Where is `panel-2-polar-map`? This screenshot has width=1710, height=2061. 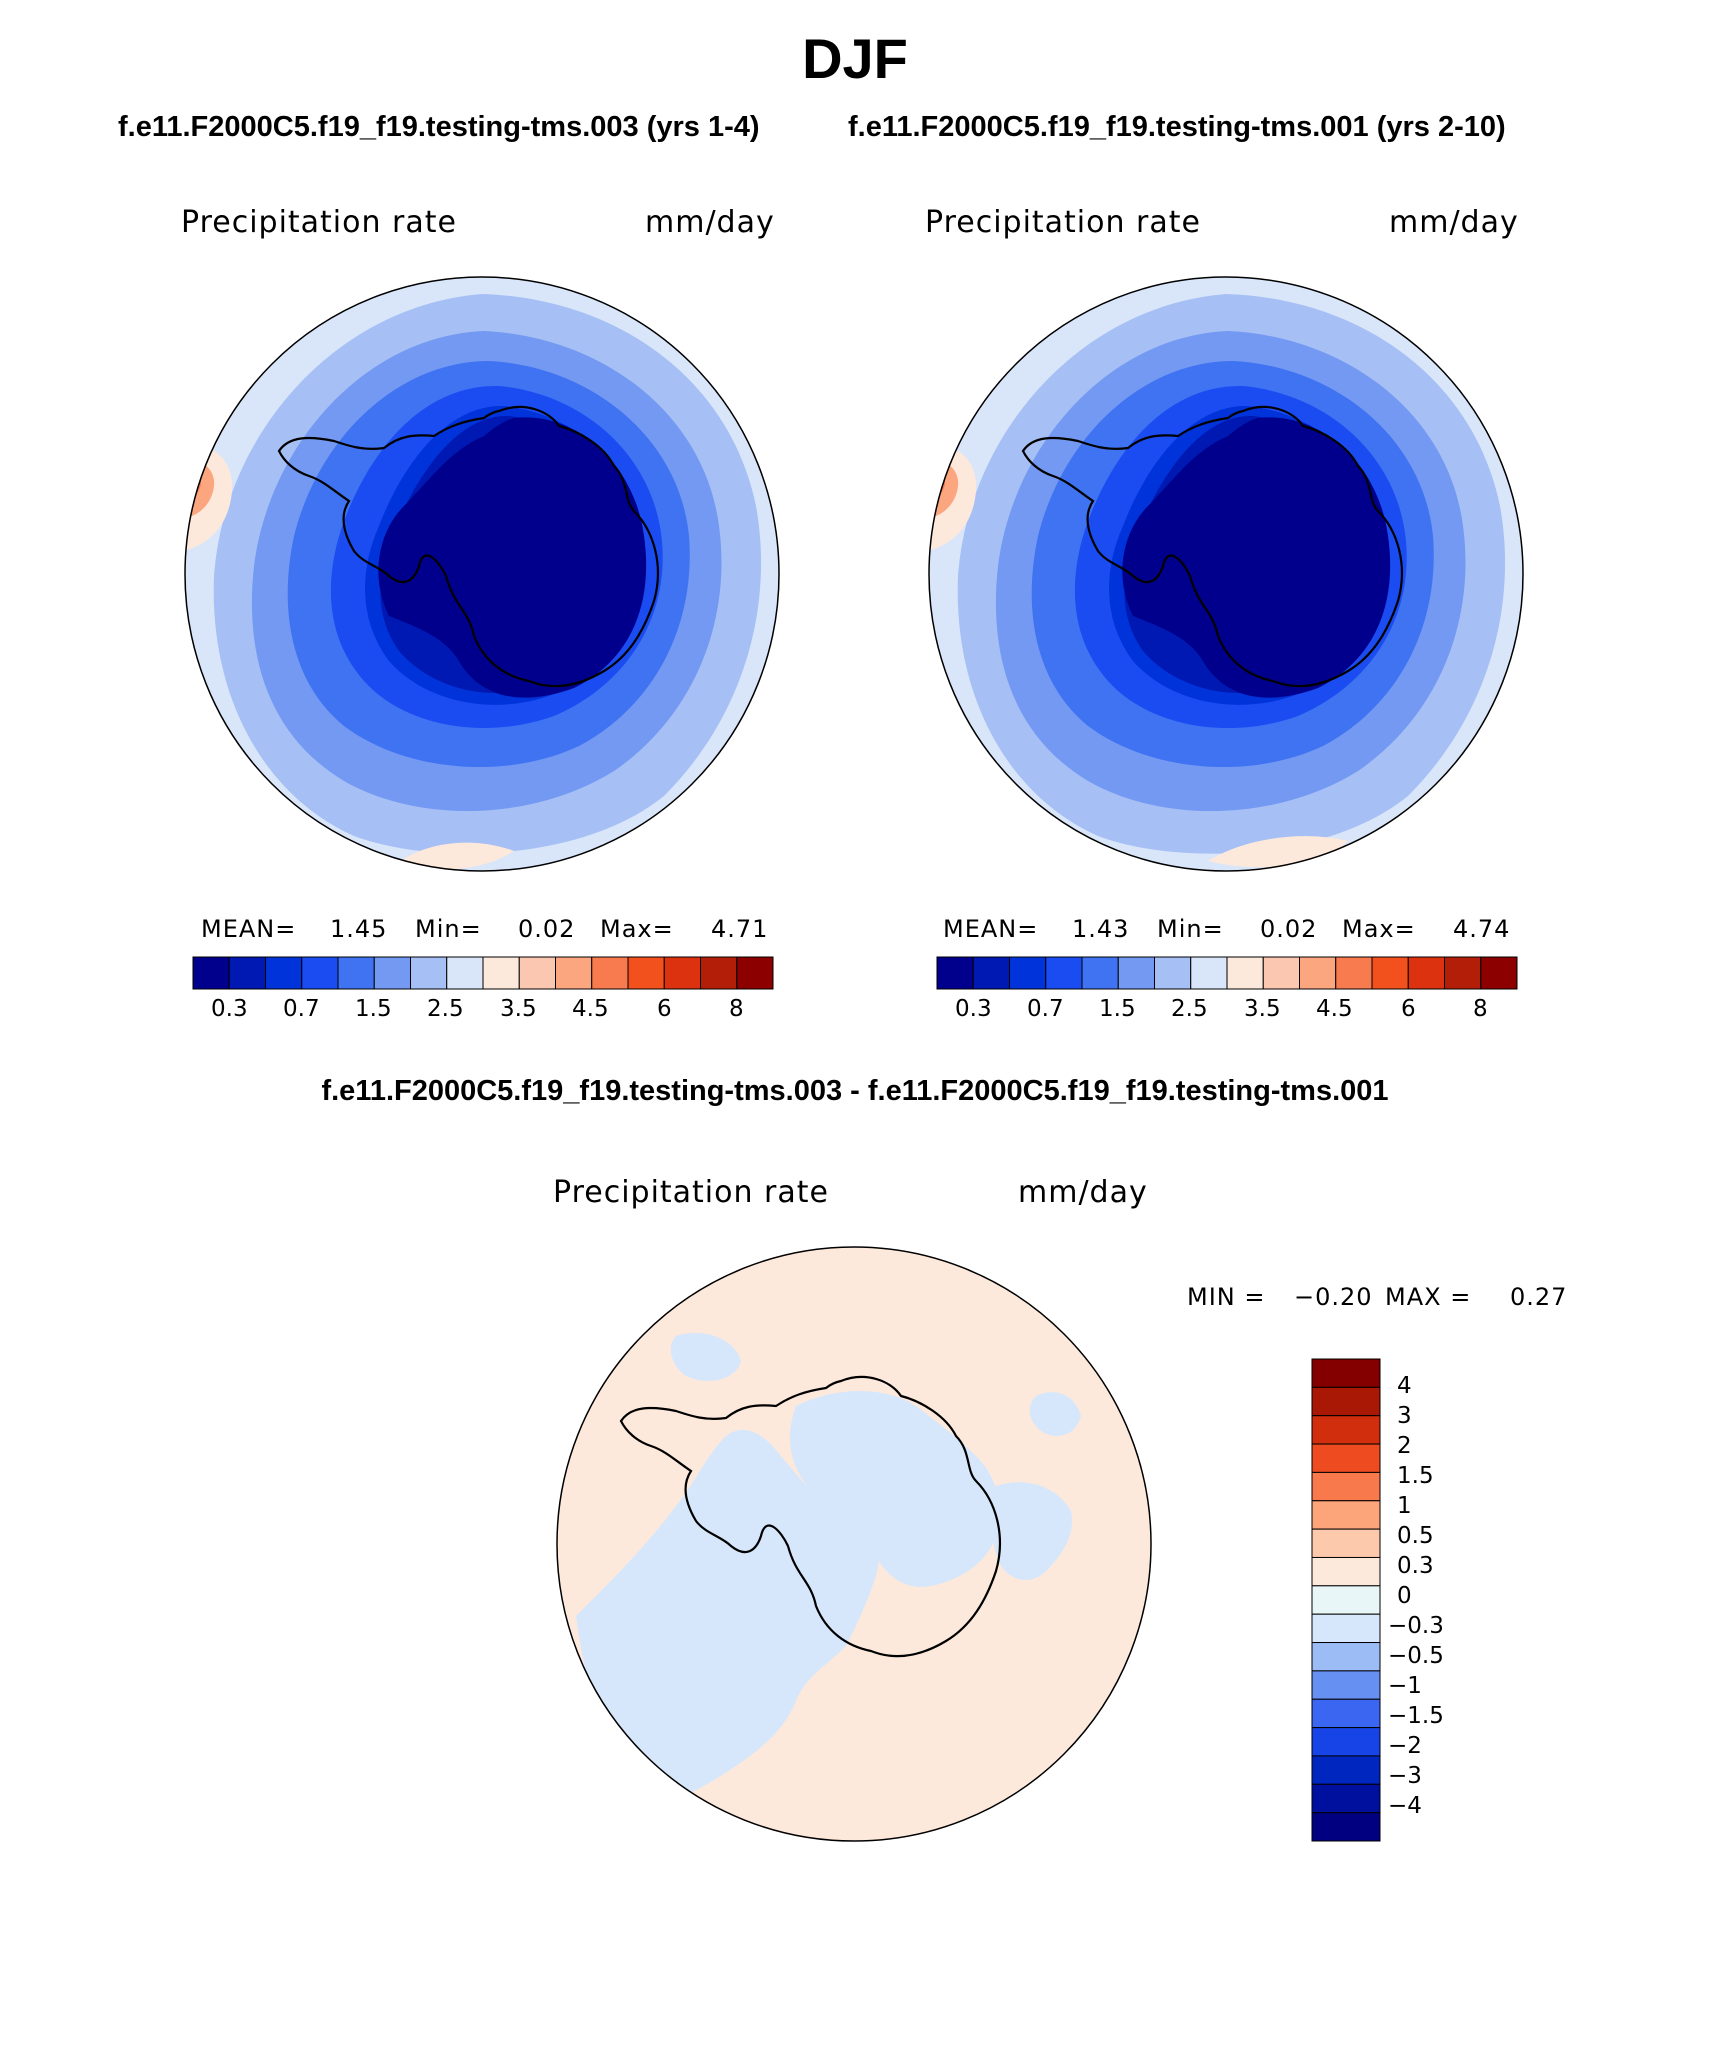 panel-2-polar-map is located at coordinates (1226, 574).